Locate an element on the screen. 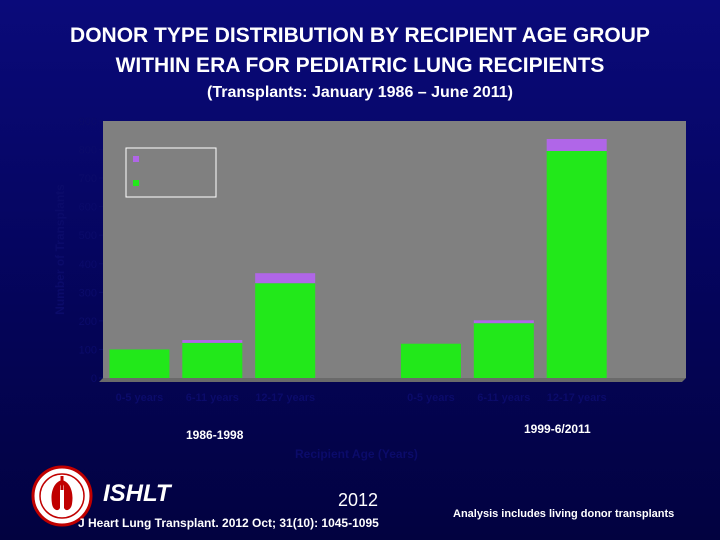  legend-swatch-green is located at coordinates (136, 183).